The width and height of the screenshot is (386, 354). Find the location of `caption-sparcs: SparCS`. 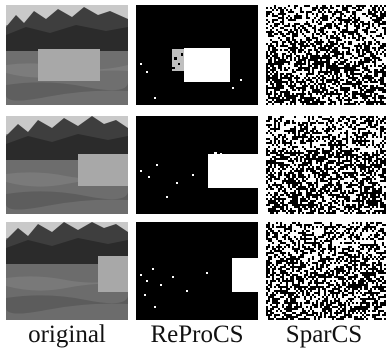

caption-sparcs: SparCS is located at coordinates (324, 334).